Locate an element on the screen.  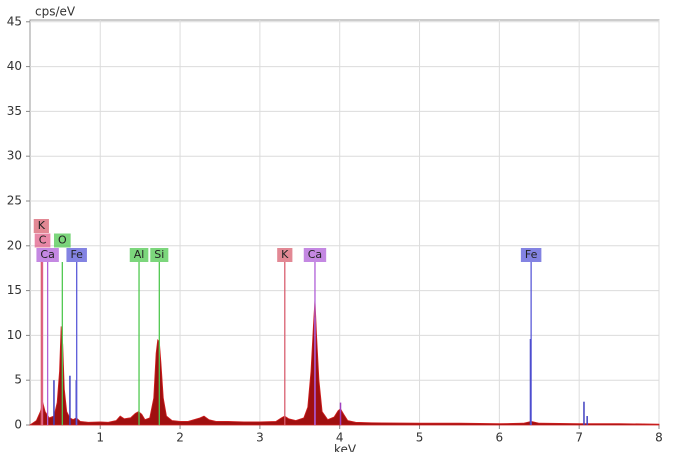
x-tick-label: 7 is located at coordinates (579, 438).